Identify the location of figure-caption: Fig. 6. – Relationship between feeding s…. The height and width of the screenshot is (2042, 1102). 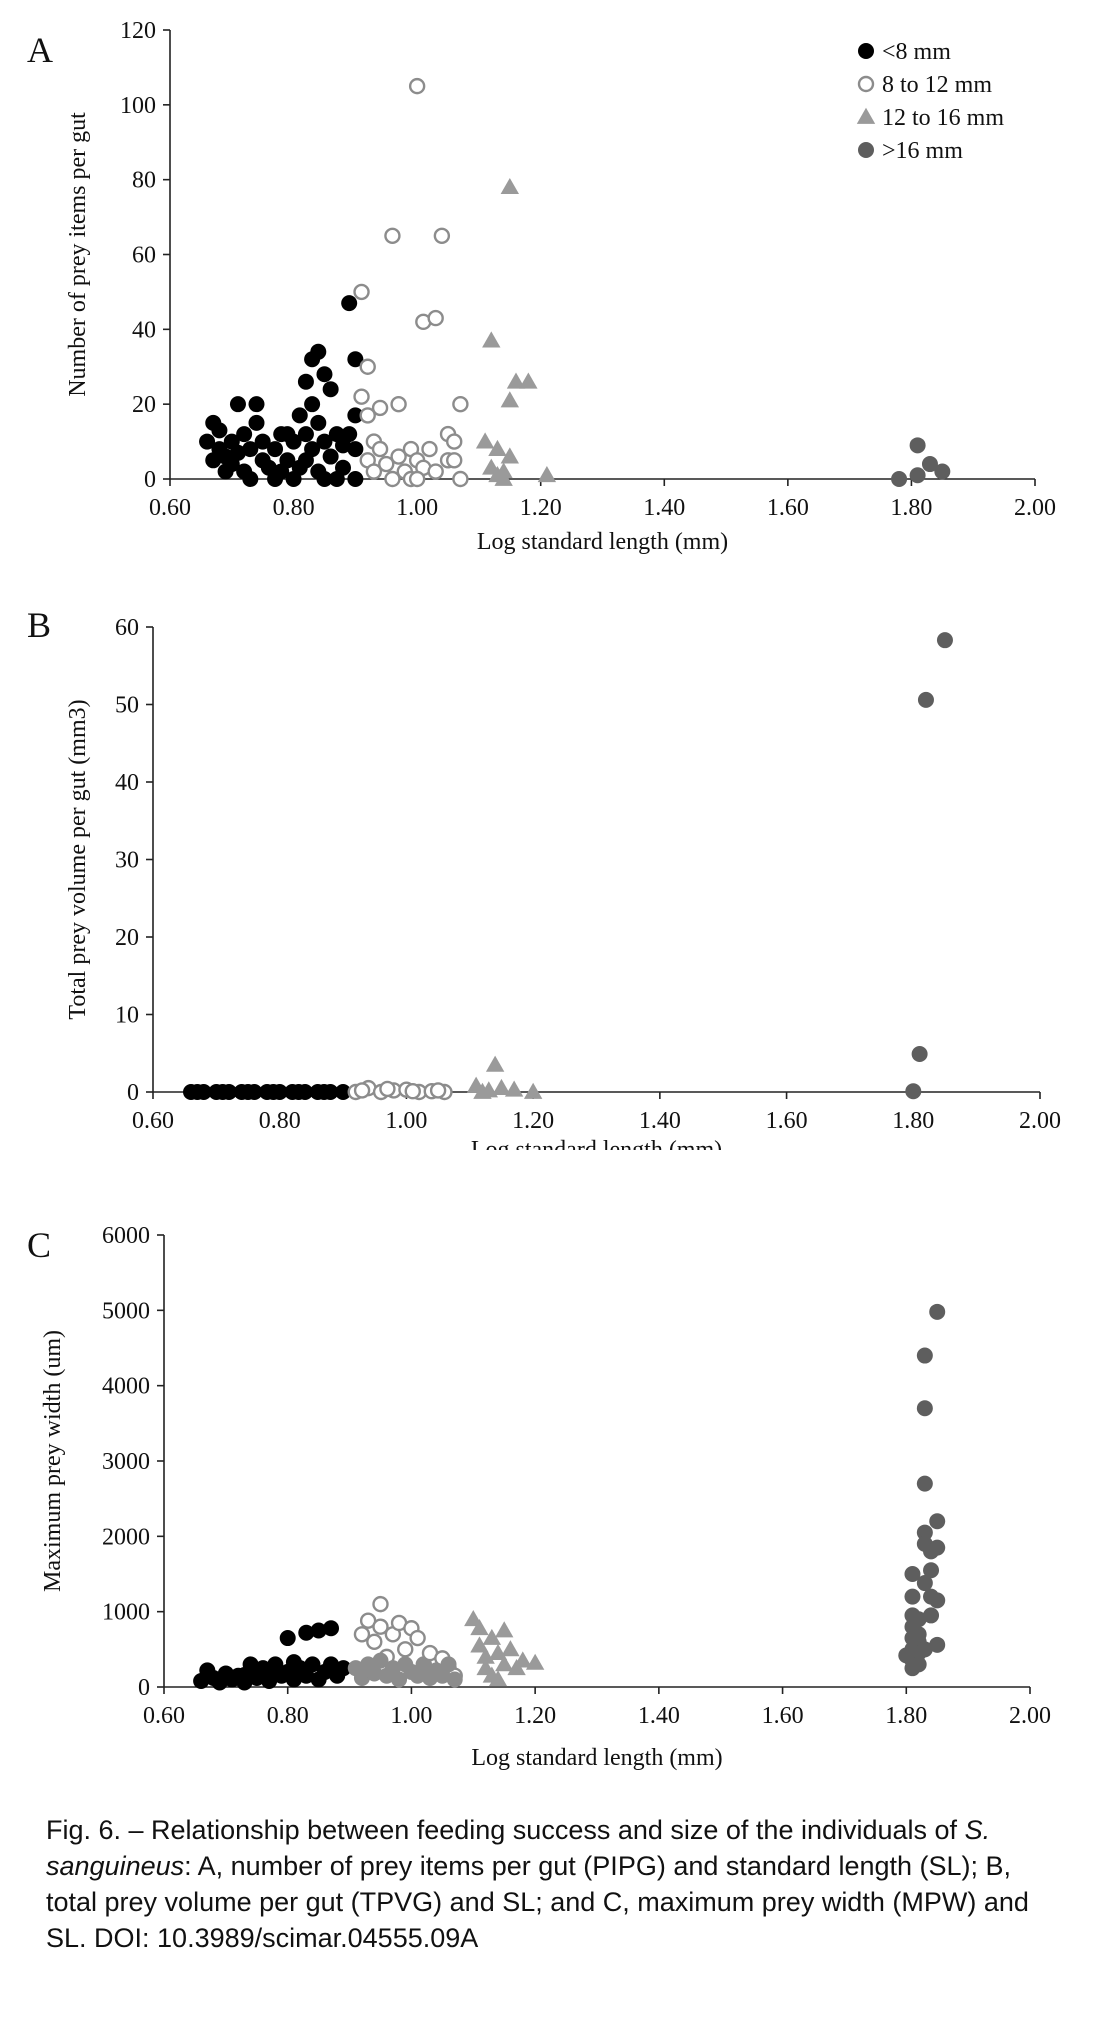
(556, 1884).